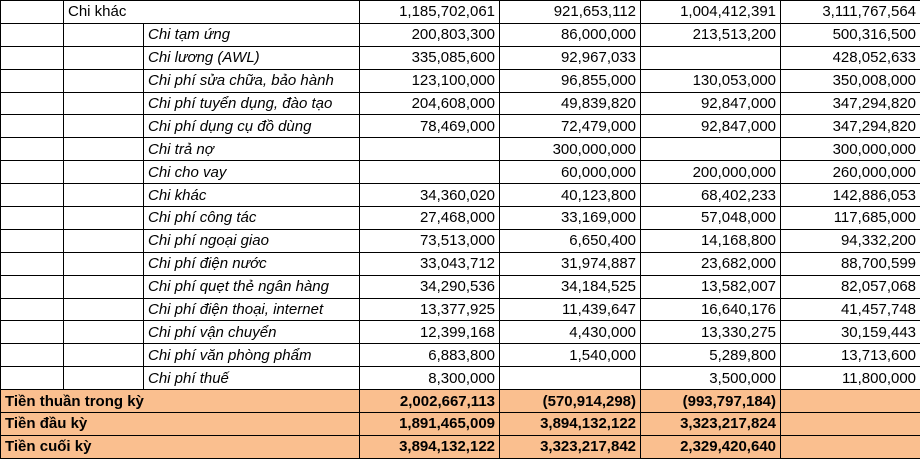  Describe the element at coordinates (570, 195) in the screenshot. I see `value-cell: 40,123,800` at that location.